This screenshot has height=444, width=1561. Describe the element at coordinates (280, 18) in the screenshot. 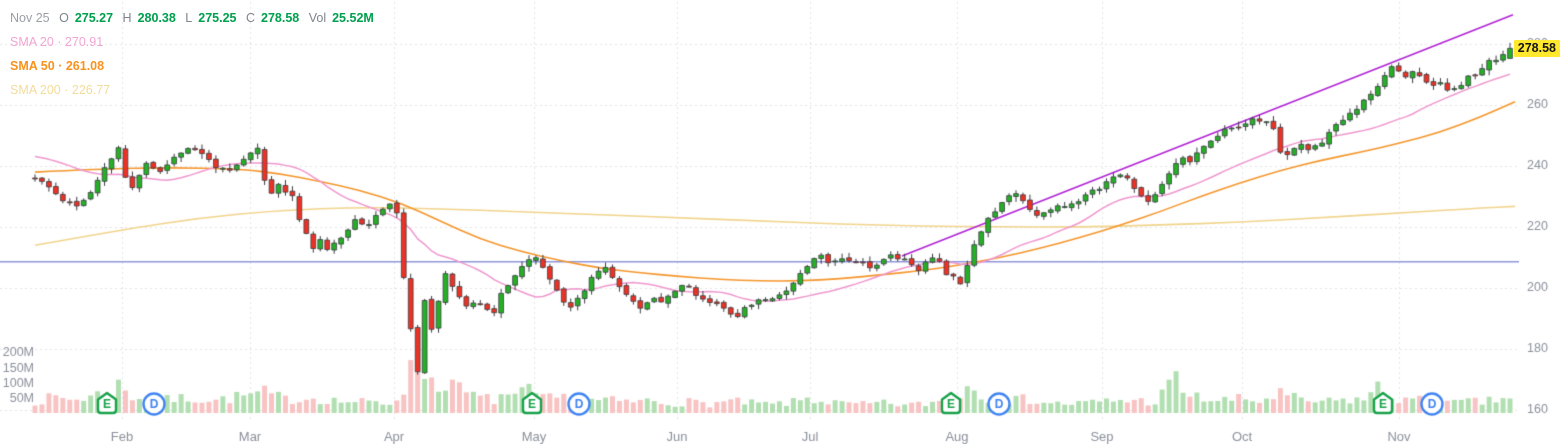

I see `close-value: 278.58` at that location.